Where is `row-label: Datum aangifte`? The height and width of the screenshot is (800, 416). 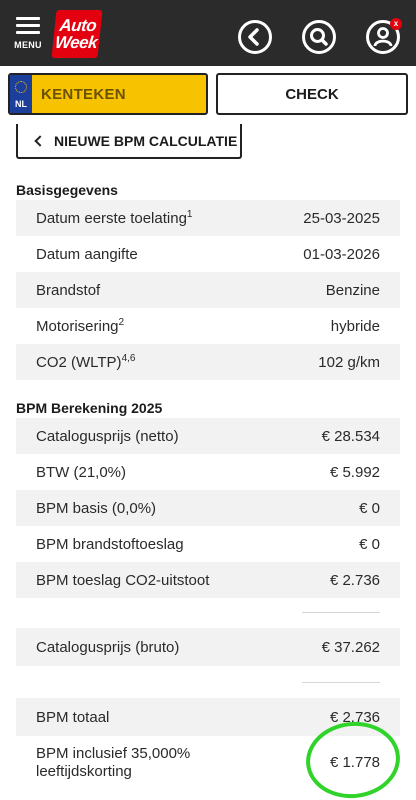 row-label: Datum aangifte is located at coordinates (87, 254).